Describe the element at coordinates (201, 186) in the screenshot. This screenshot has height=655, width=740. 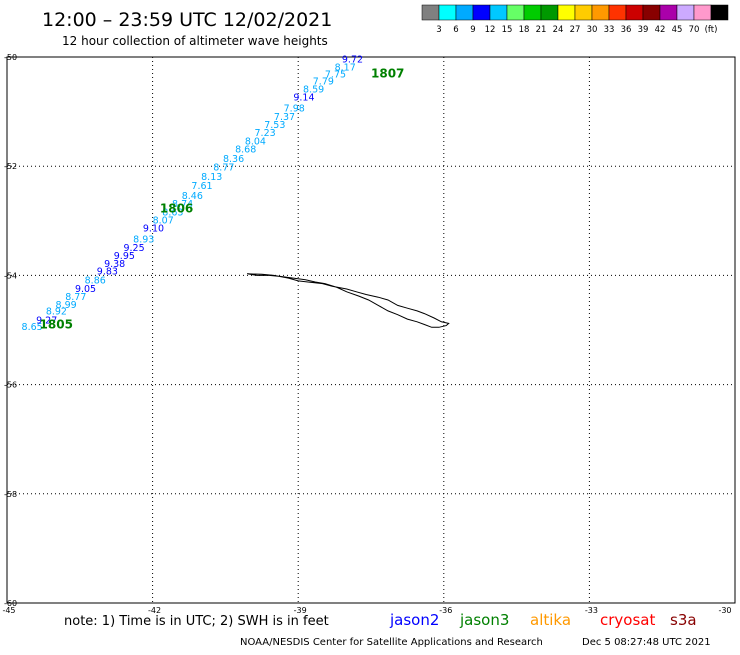
I see `wave-height-value: 7.61` at that location.